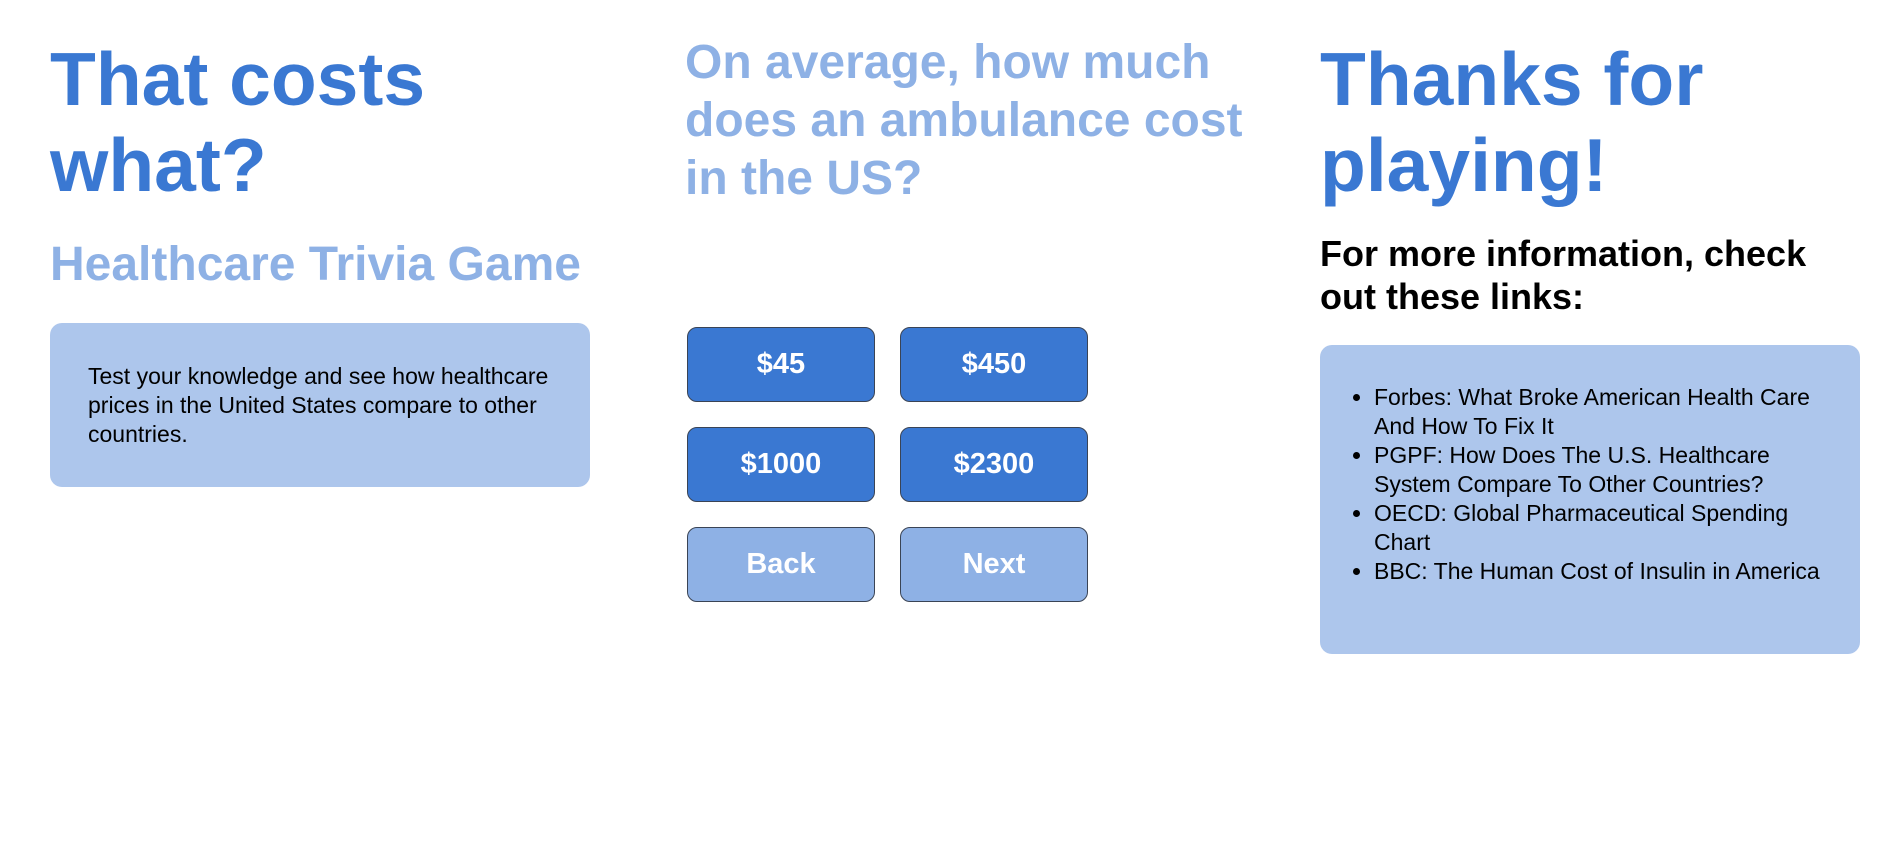 Image resolution: width=1887 pixels, height=845 pixels. What do you see at coordinates (887, 464) in the screenshot?
I see `answer-button-grid: $45 $450 $1000 $2300 Back Next` at bounding box center [887, 464].